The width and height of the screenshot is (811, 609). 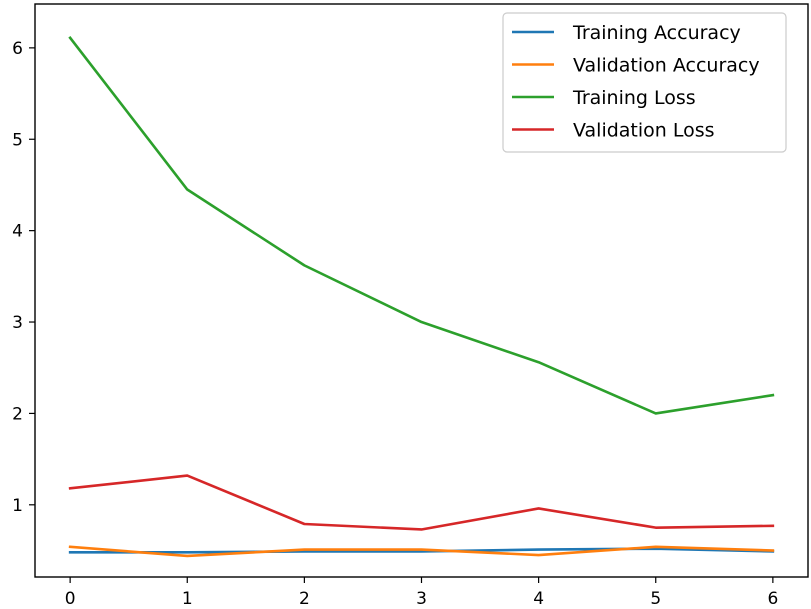 I want to click on x-tick-label: 1, so click(x=187, y=599).